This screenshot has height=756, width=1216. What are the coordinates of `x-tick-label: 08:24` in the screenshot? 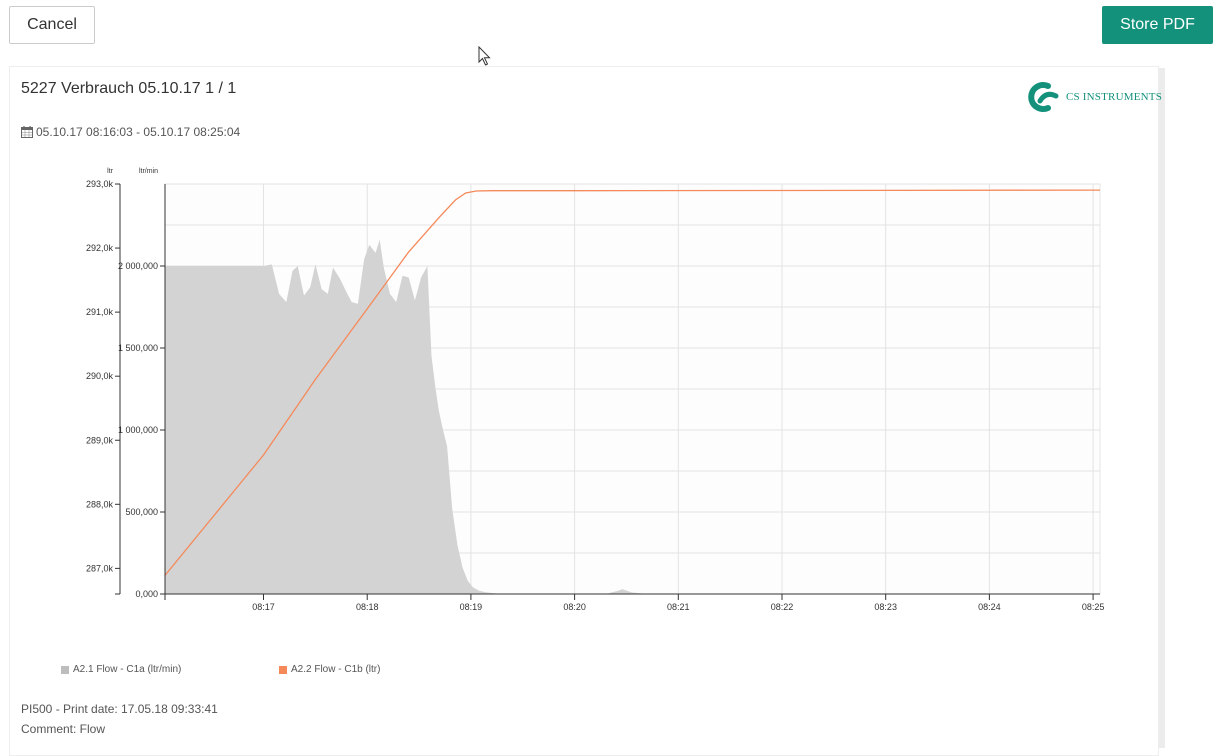 It's located at (989, 607).